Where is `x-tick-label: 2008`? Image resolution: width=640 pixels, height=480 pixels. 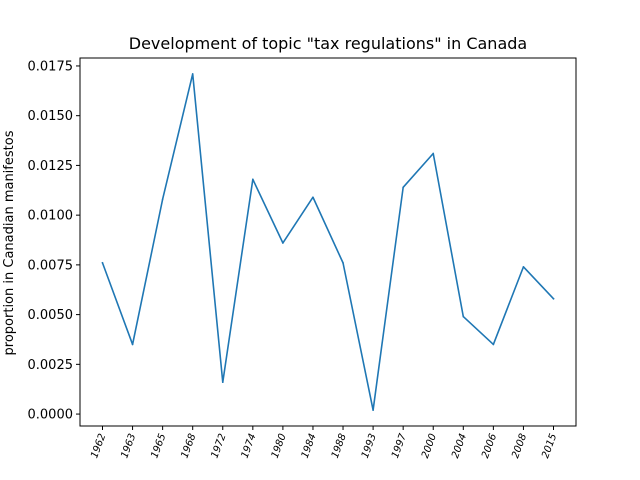 x-tick-label: 2008 is located at coordinates (519, 446).